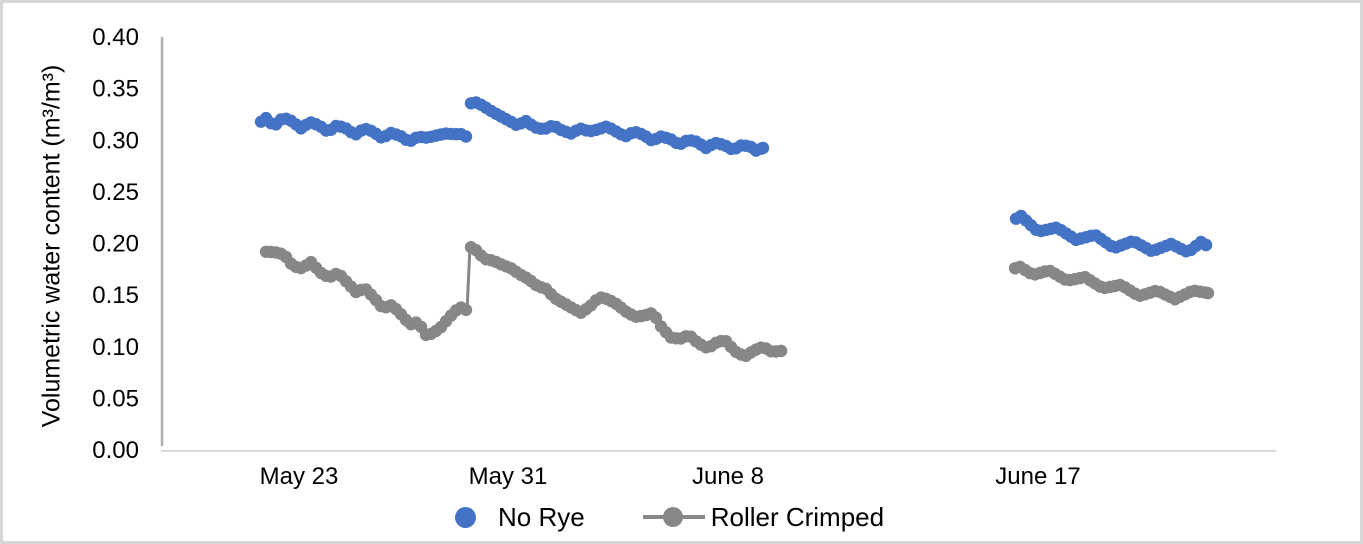 This screenshot has width=1363, height=544. I want to click on x-tick-label: June 17, so click(1037, 476).